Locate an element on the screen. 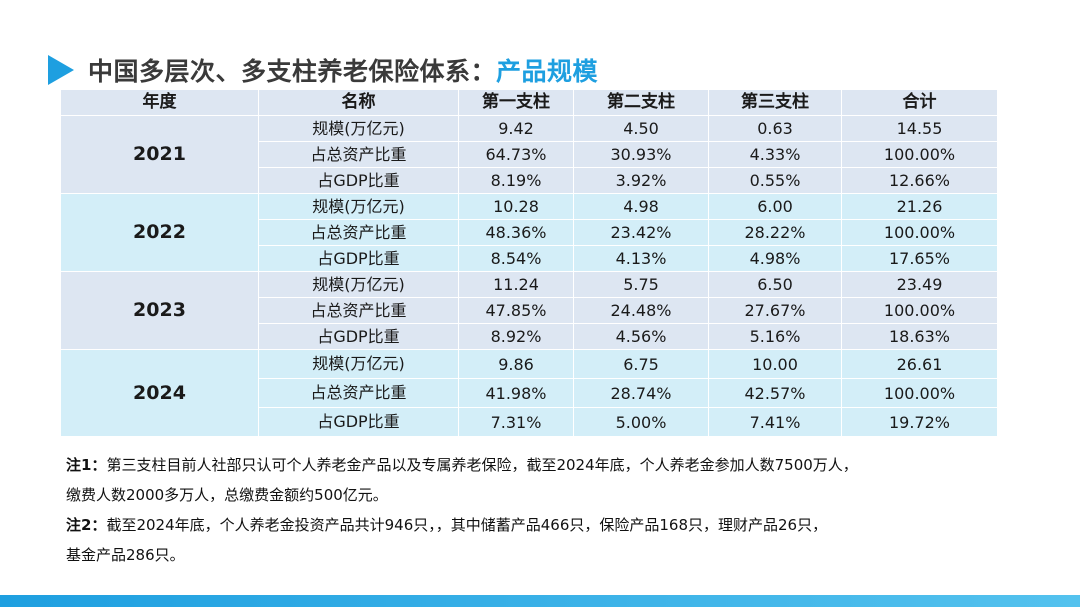  pillar-1-cell: 41.98% is located at coordinates (516, 393).